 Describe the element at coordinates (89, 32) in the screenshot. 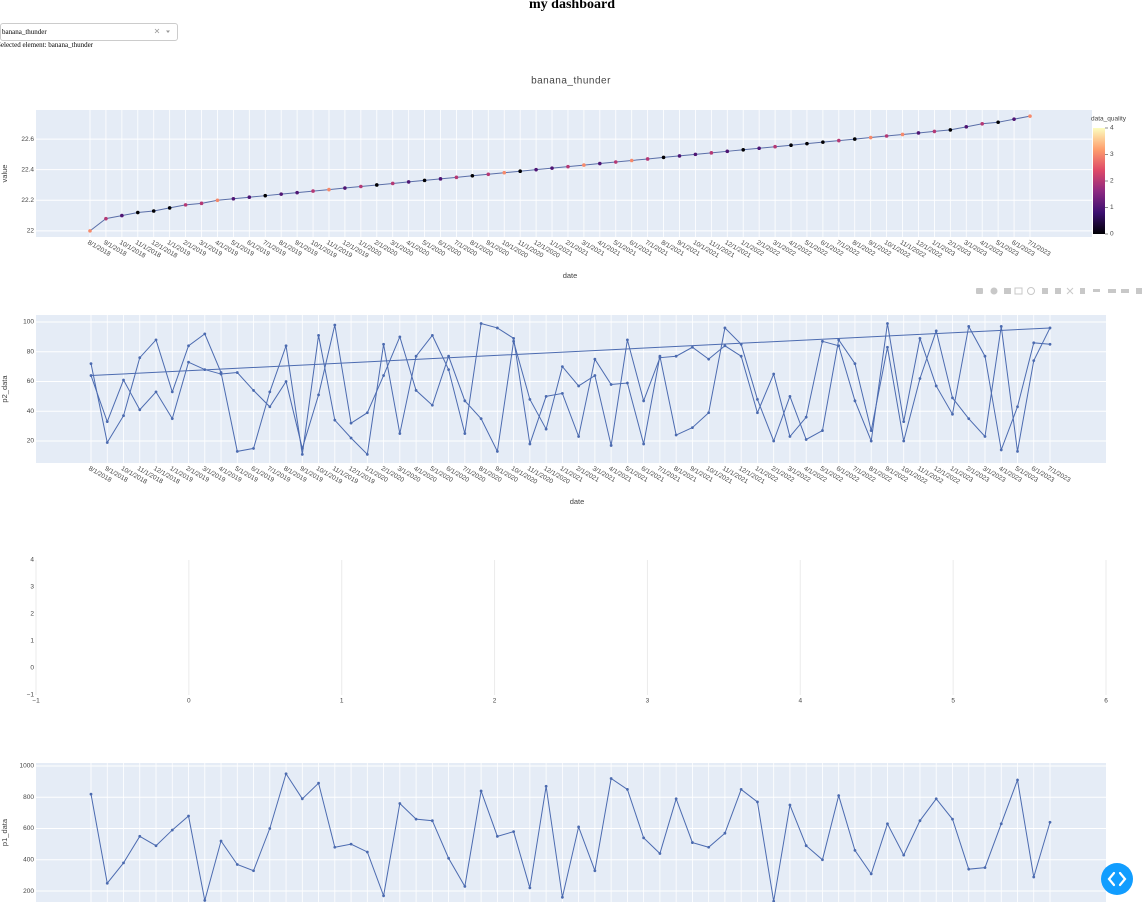

I see `dropdown: banana_thunder` at that location.